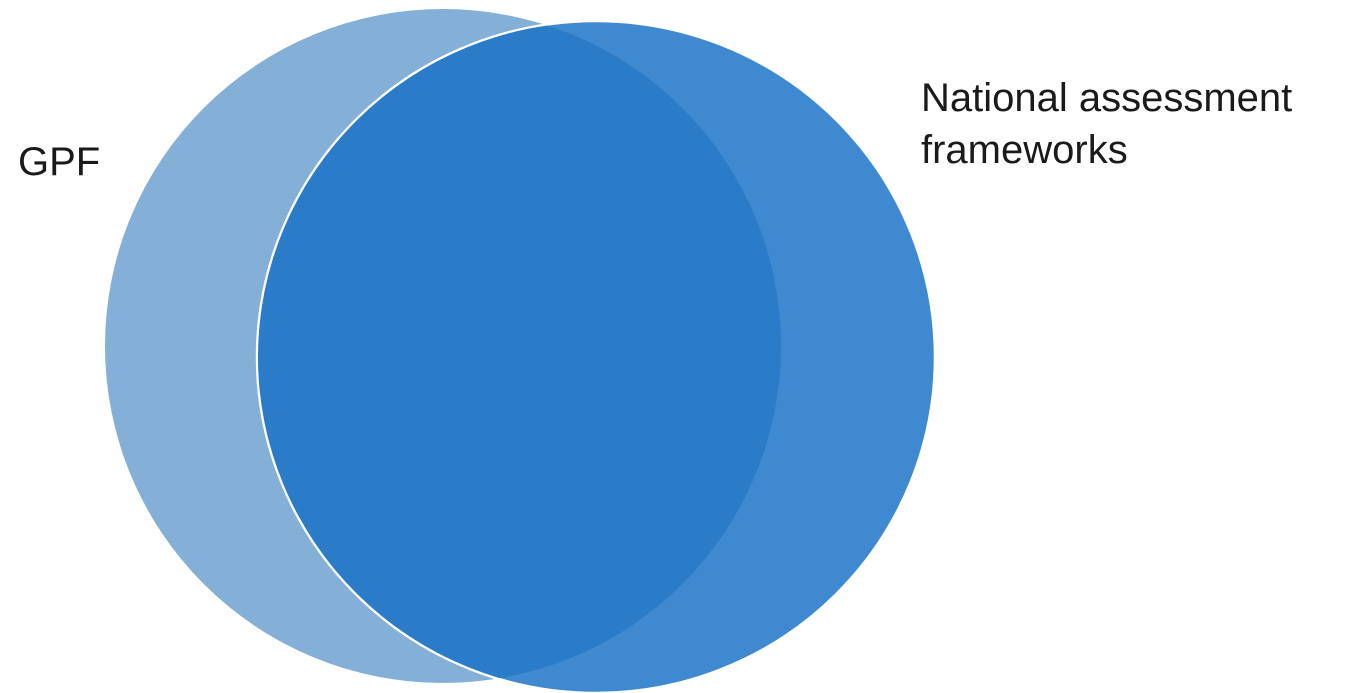 This screenshot has height=693, width=1350. I want to click on national-assessment-frameworks-label: National assessment frameworks, so click(1106, 124).